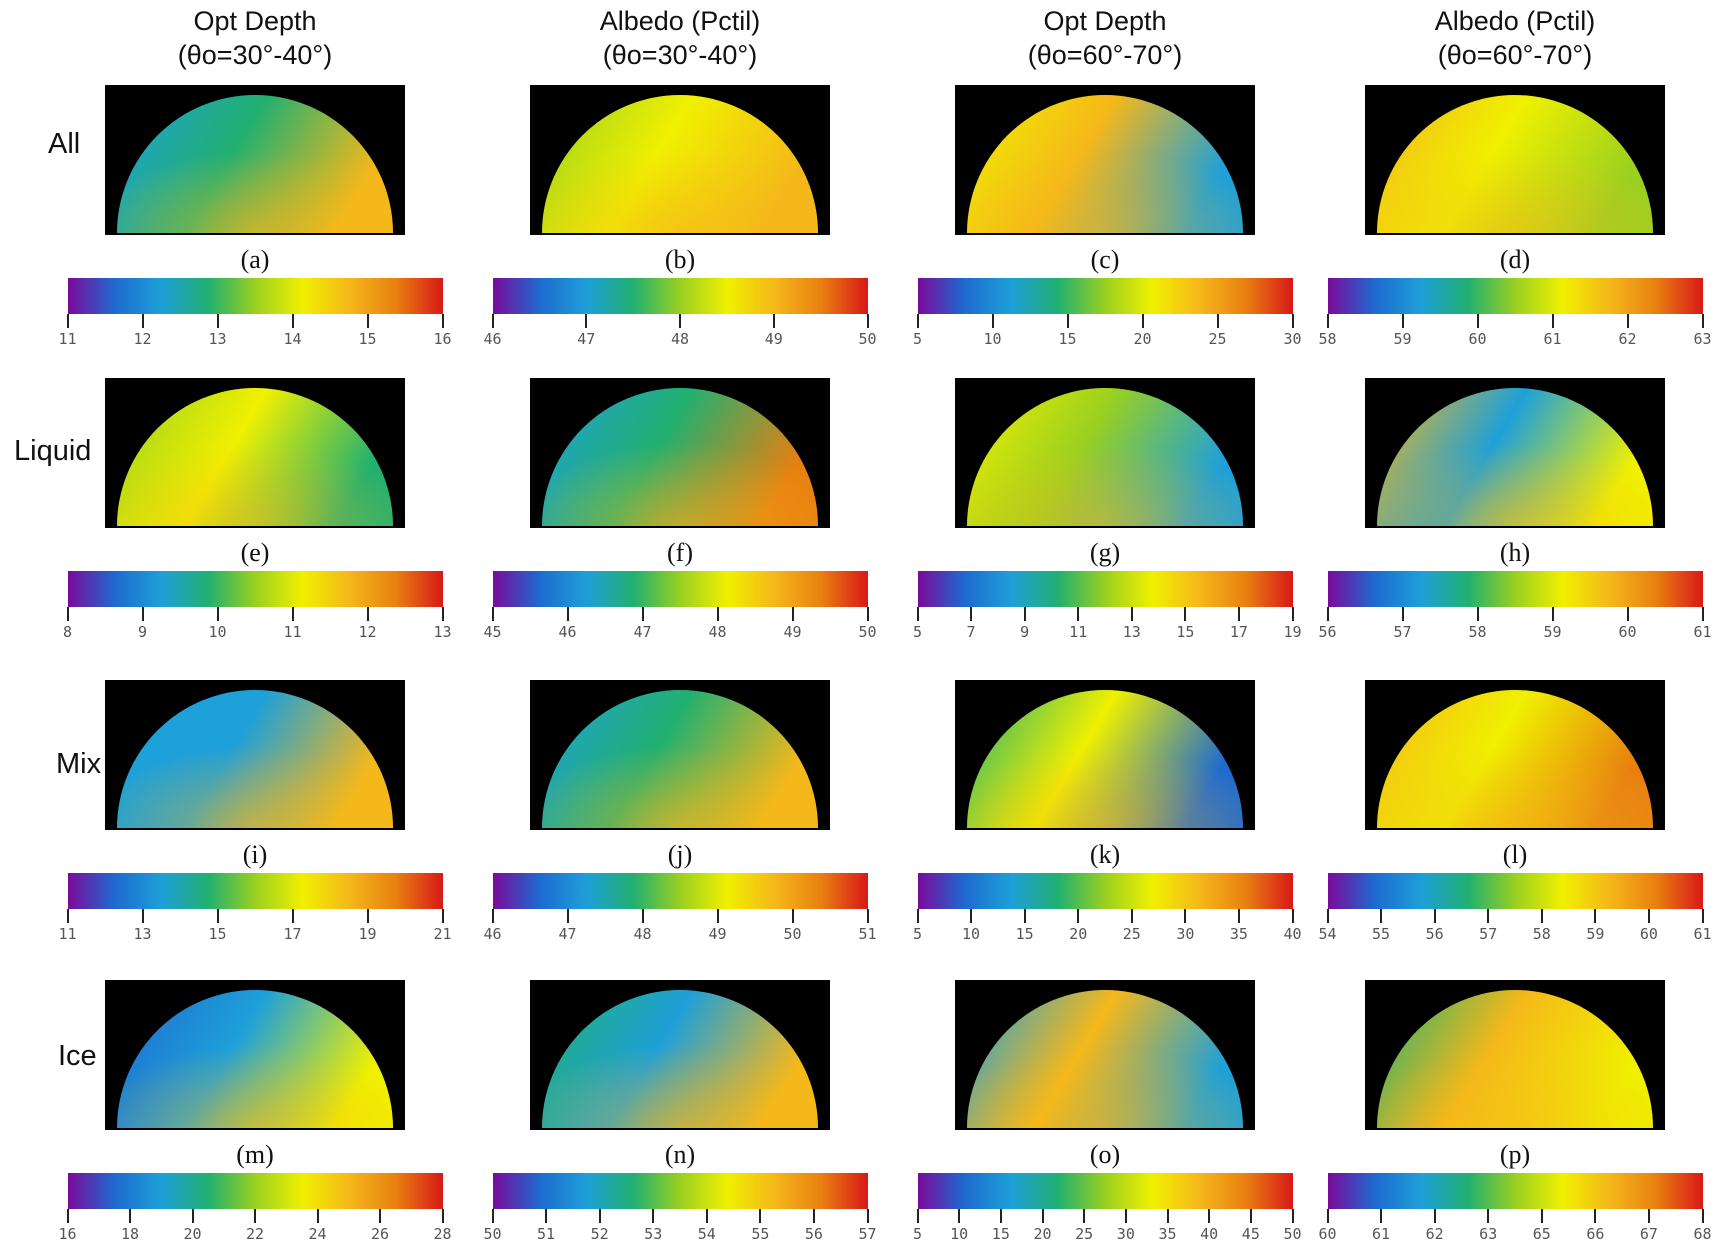  I want to click on colorbar-tick-label: 58, so click(1477, 632).